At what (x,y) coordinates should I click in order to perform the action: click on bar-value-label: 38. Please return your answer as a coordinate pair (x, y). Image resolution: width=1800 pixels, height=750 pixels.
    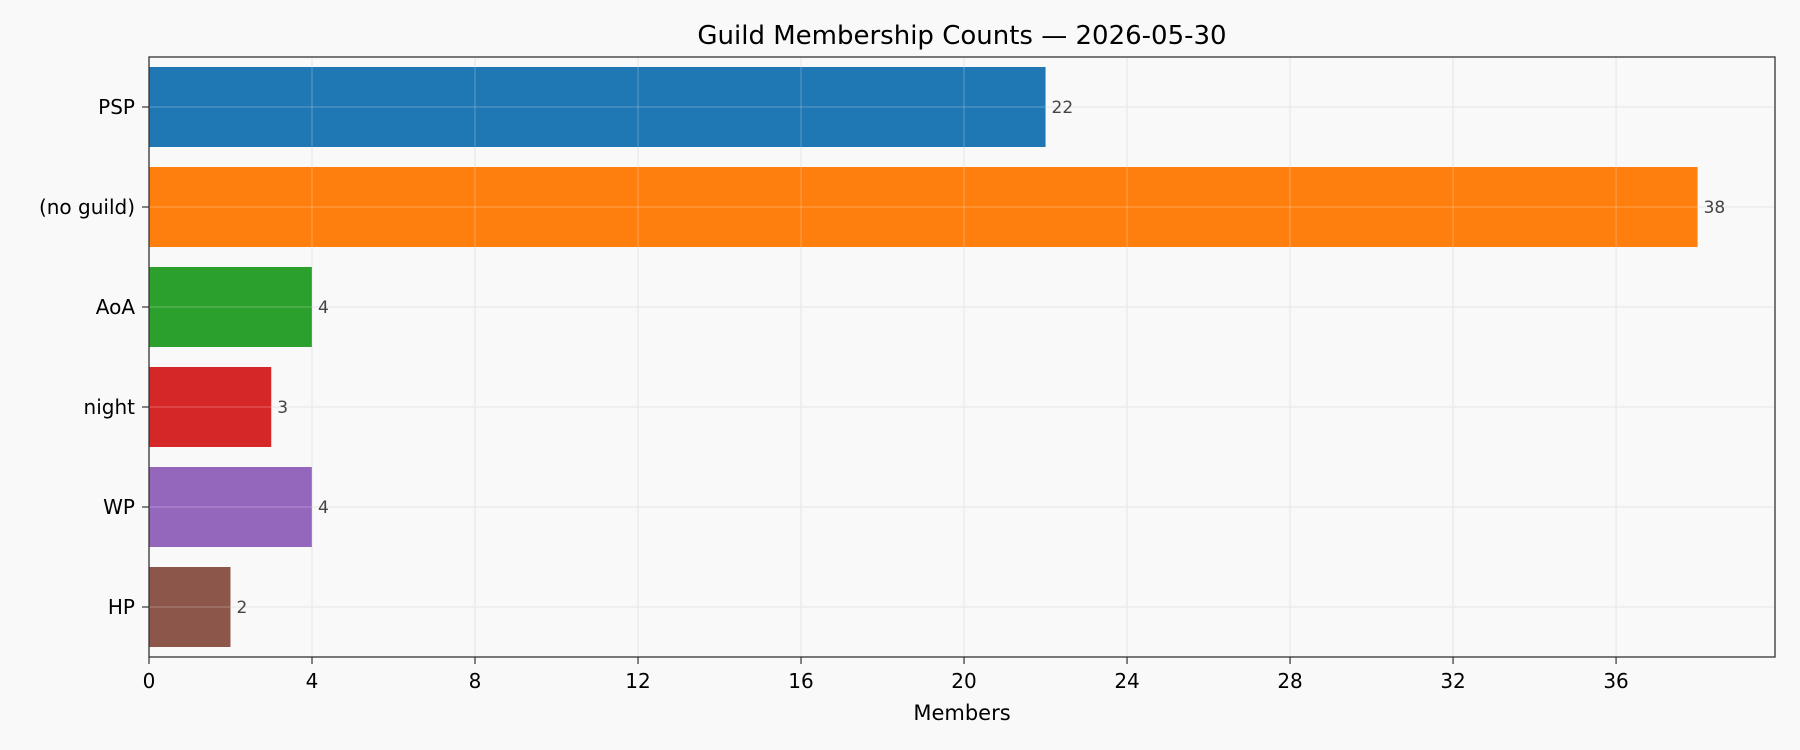
    Looking at the image, I should click on (1715, 208).